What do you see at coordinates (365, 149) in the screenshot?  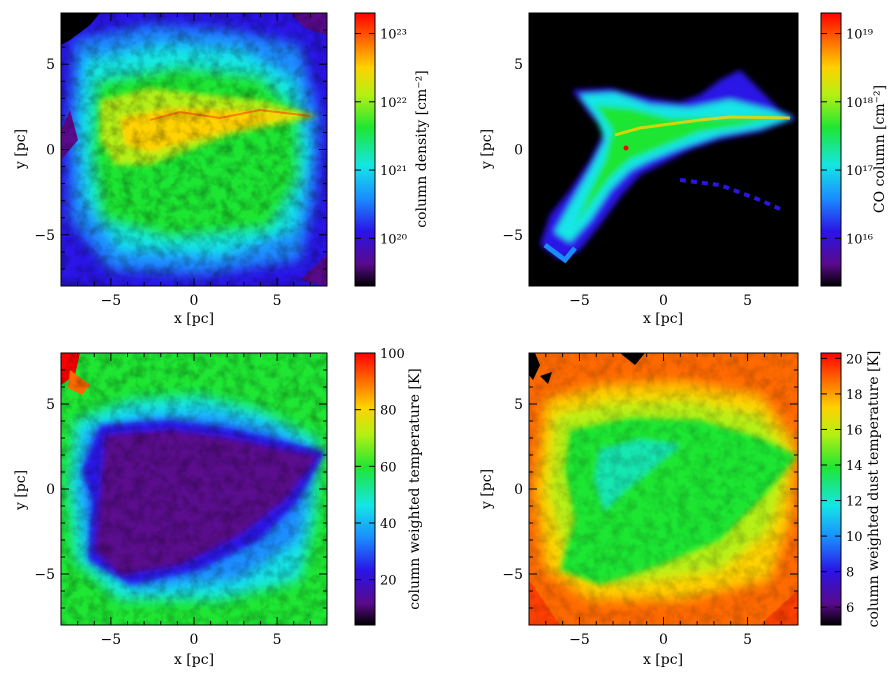 I see `column-density-colorbar-gradient` at bounding box center [365, 149].